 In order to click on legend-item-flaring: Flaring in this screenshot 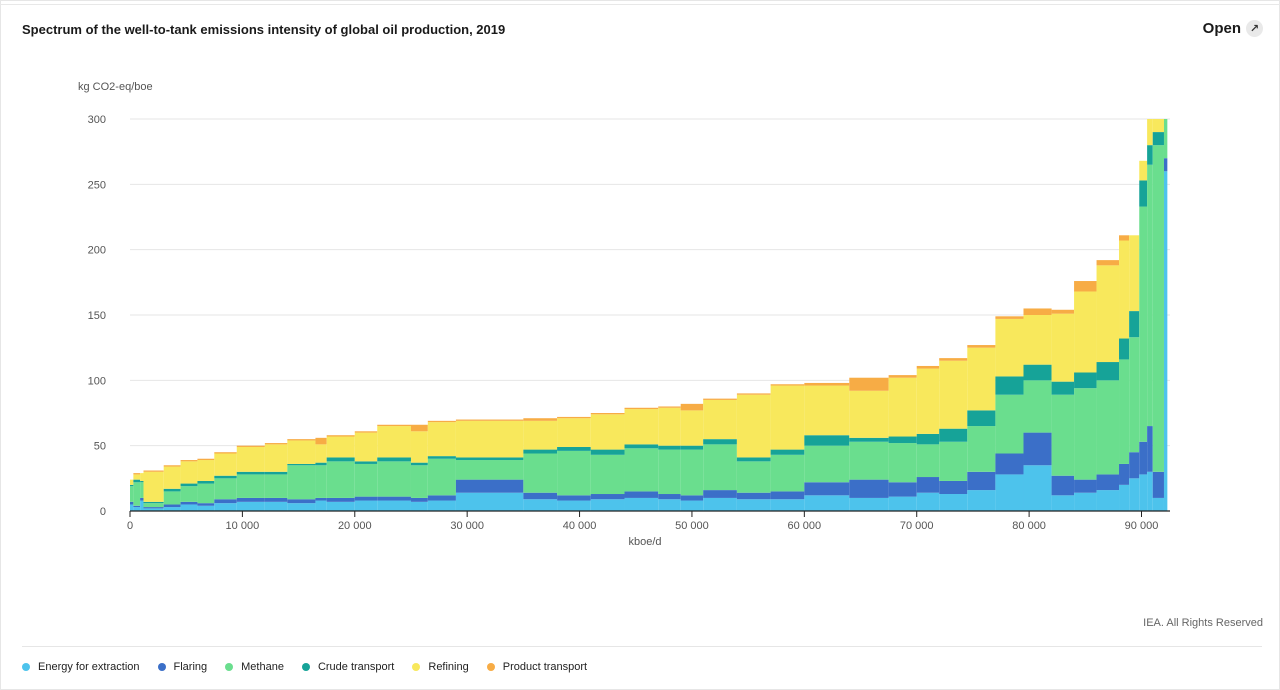, I will do `click(182, 667)`.